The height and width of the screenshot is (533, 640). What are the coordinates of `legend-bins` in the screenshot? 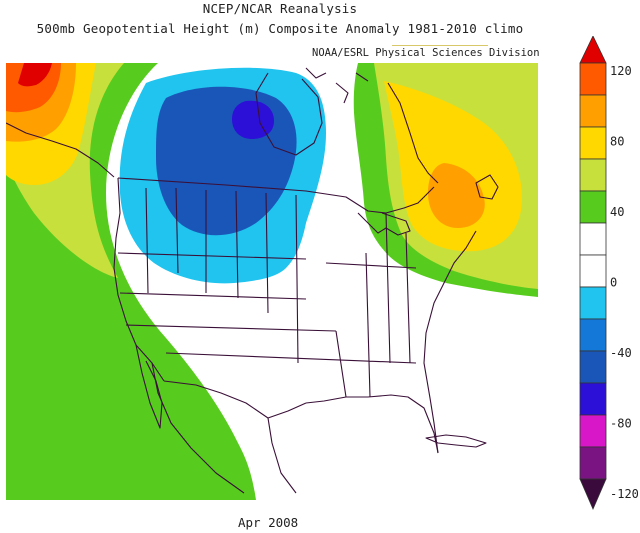 It's located at (593, 273).